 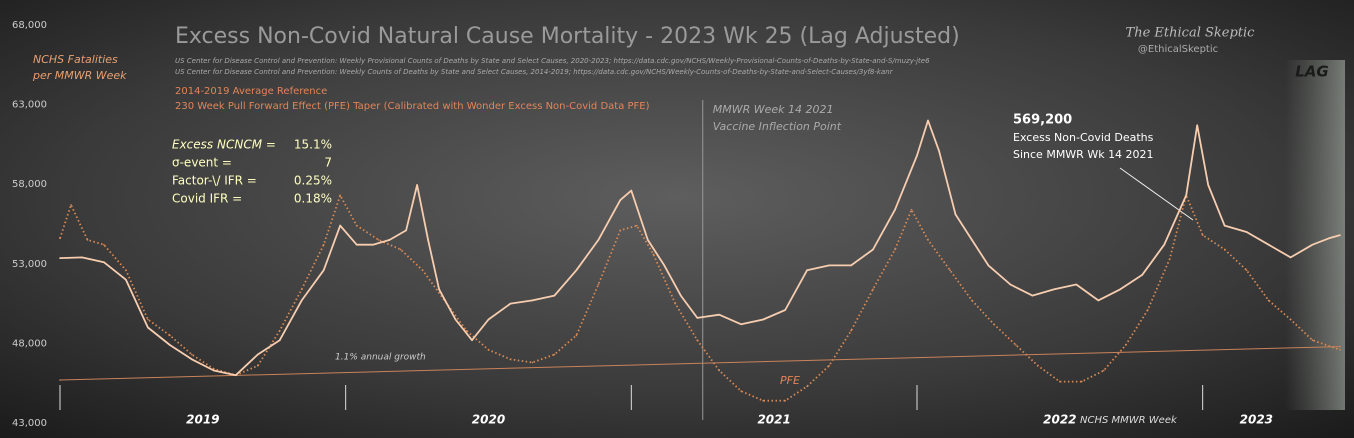 What do you see at coordinates (1083, 137) in the screenshot?
I see `total-text: Excess Non-Covid Deaths` at bounding box center [1083, 137].